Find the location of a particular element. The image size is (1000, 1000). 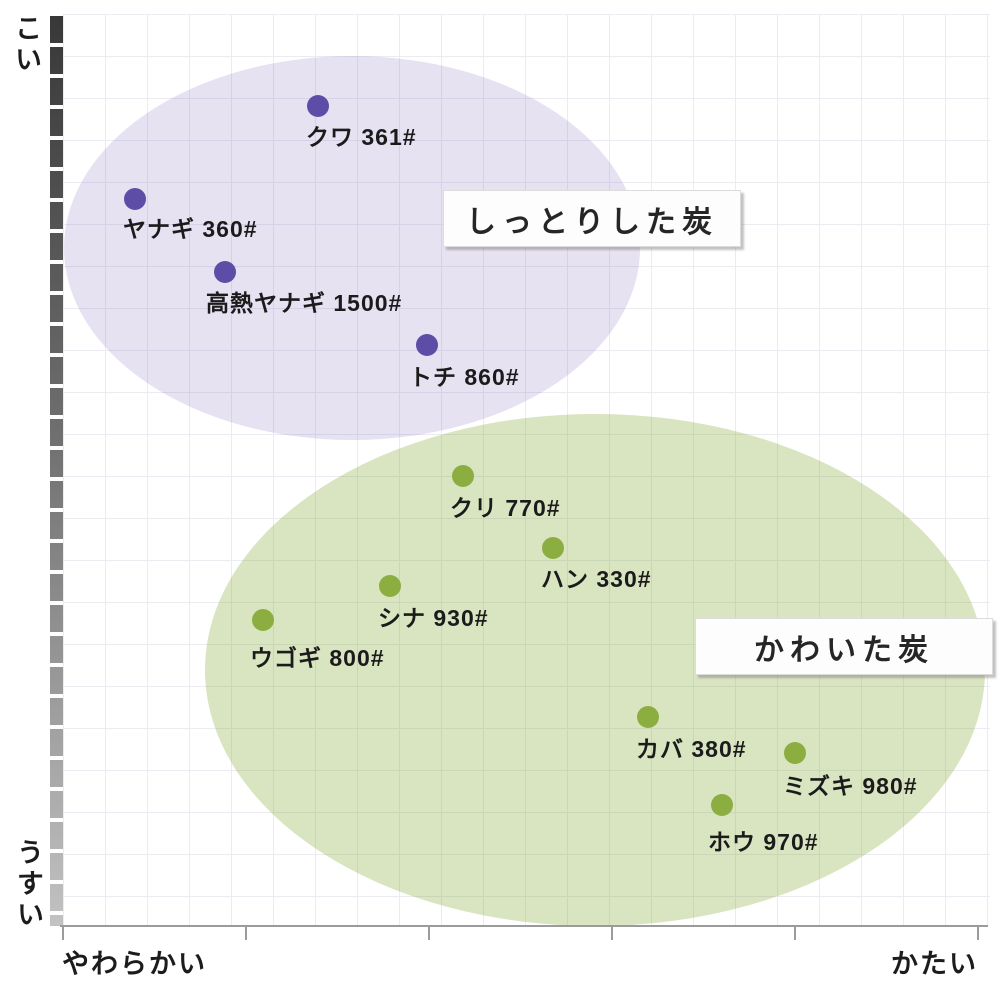

x-axis-right-label: かたい is located at coordinates (934, 964).